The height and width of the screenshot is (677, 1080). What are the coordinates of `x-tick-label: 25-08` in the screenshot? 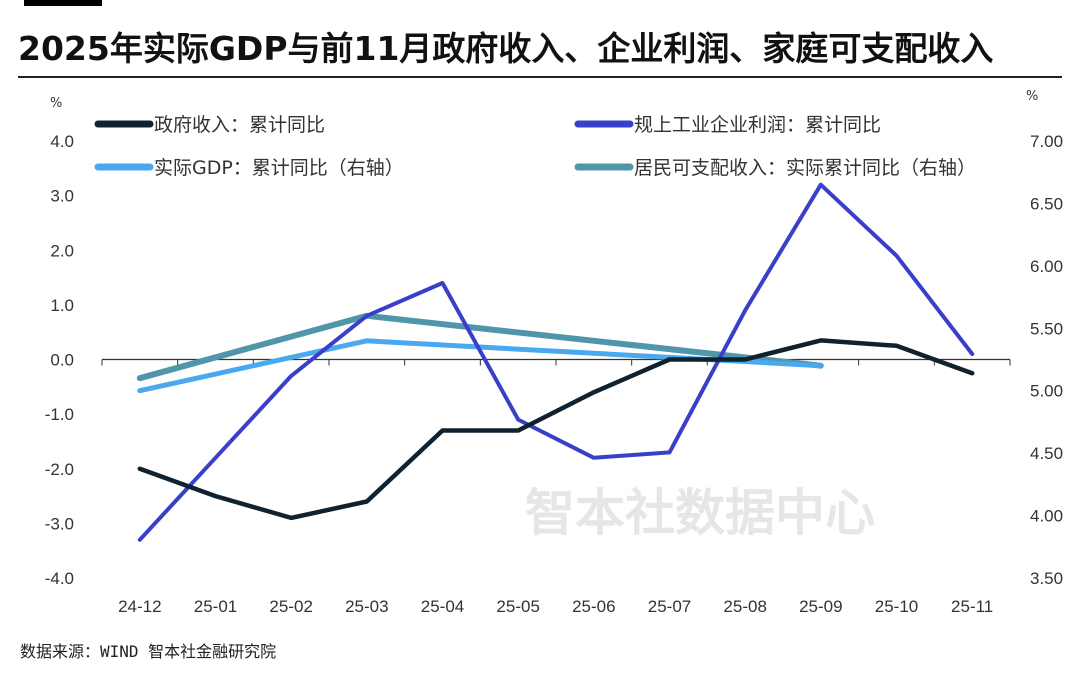 It's located at (744, 606).